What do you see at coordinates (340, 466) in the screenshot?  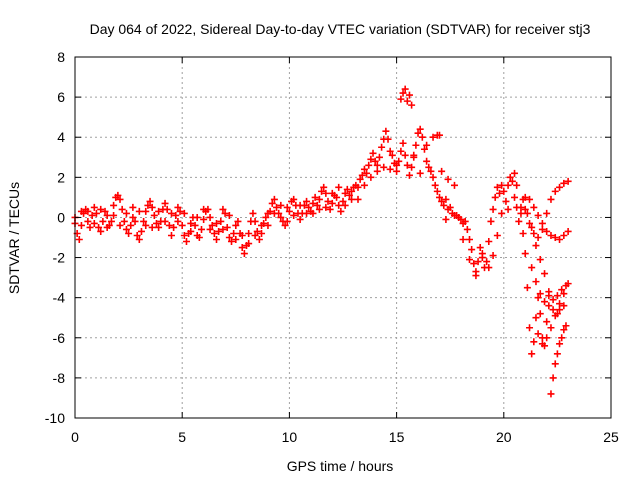 I see `x-axis-label: GPS time / hours` at bounding box center [340, 466].